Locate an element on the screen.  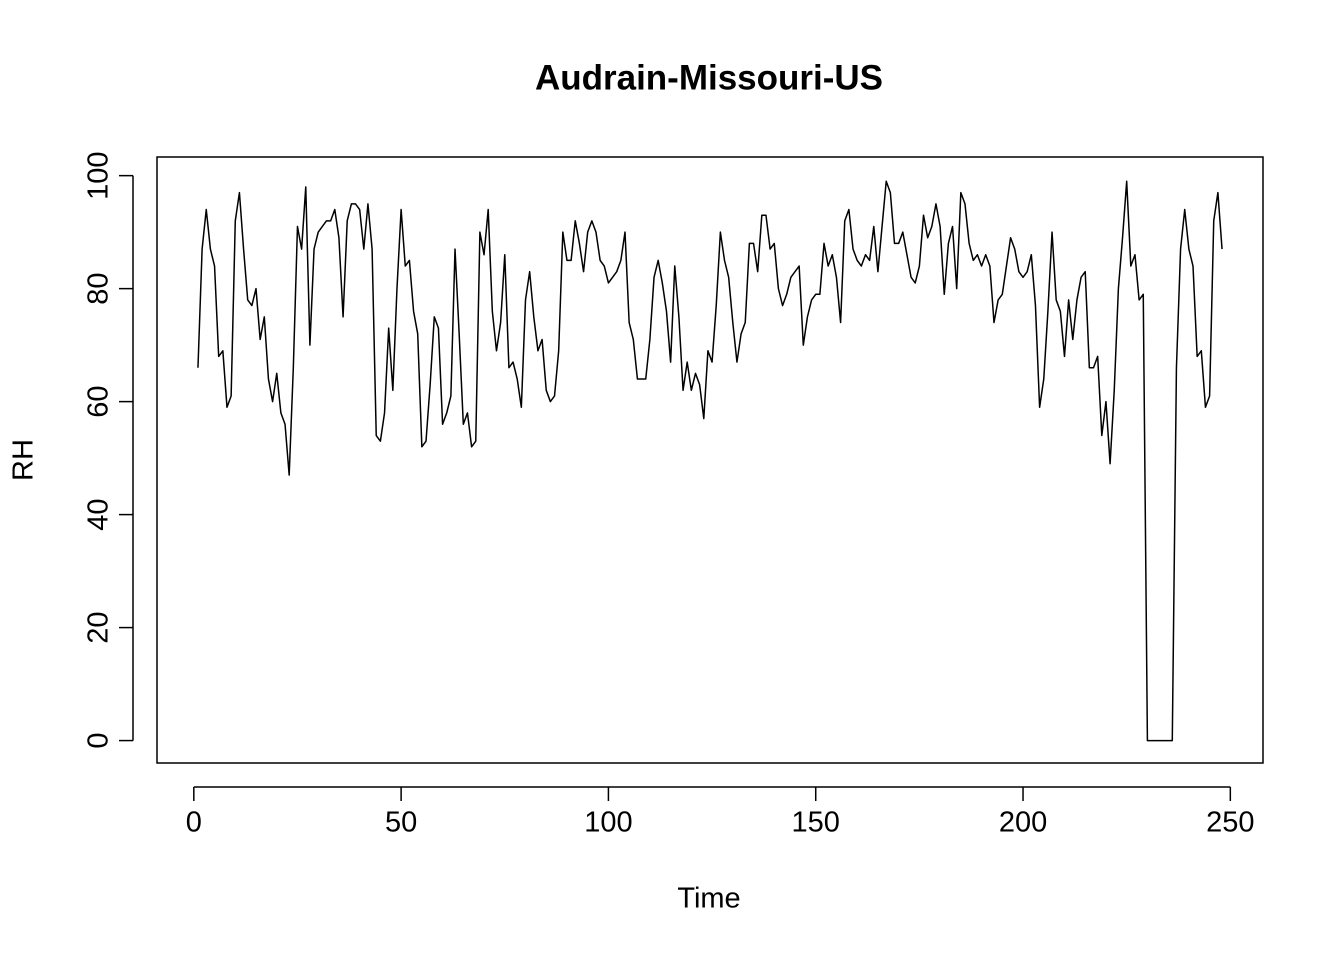
x-tick-label: 0 is located at coordinates (194, 823).